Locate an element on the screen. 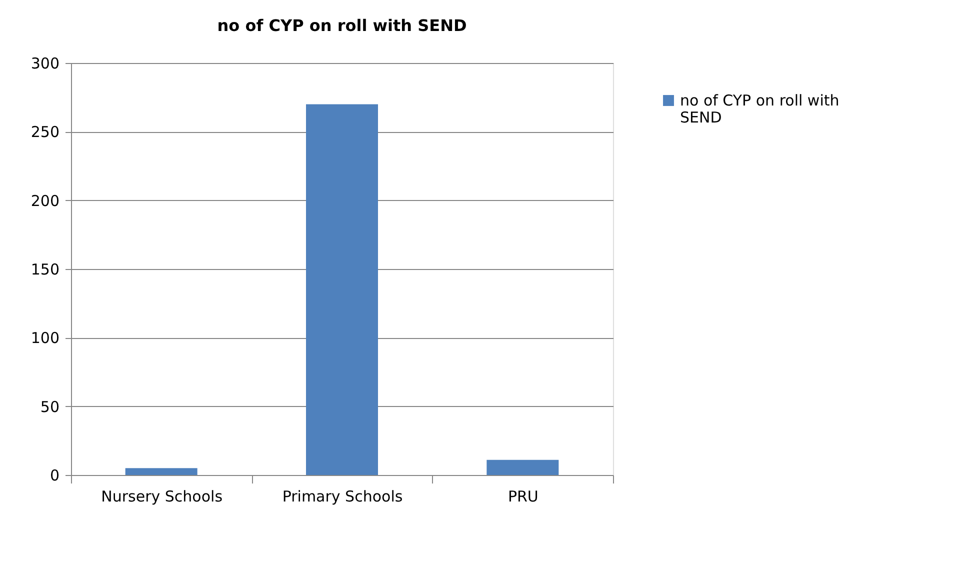 The image size is (968, 580). y-tick-label: 250 is located at coordinates (45, 132).